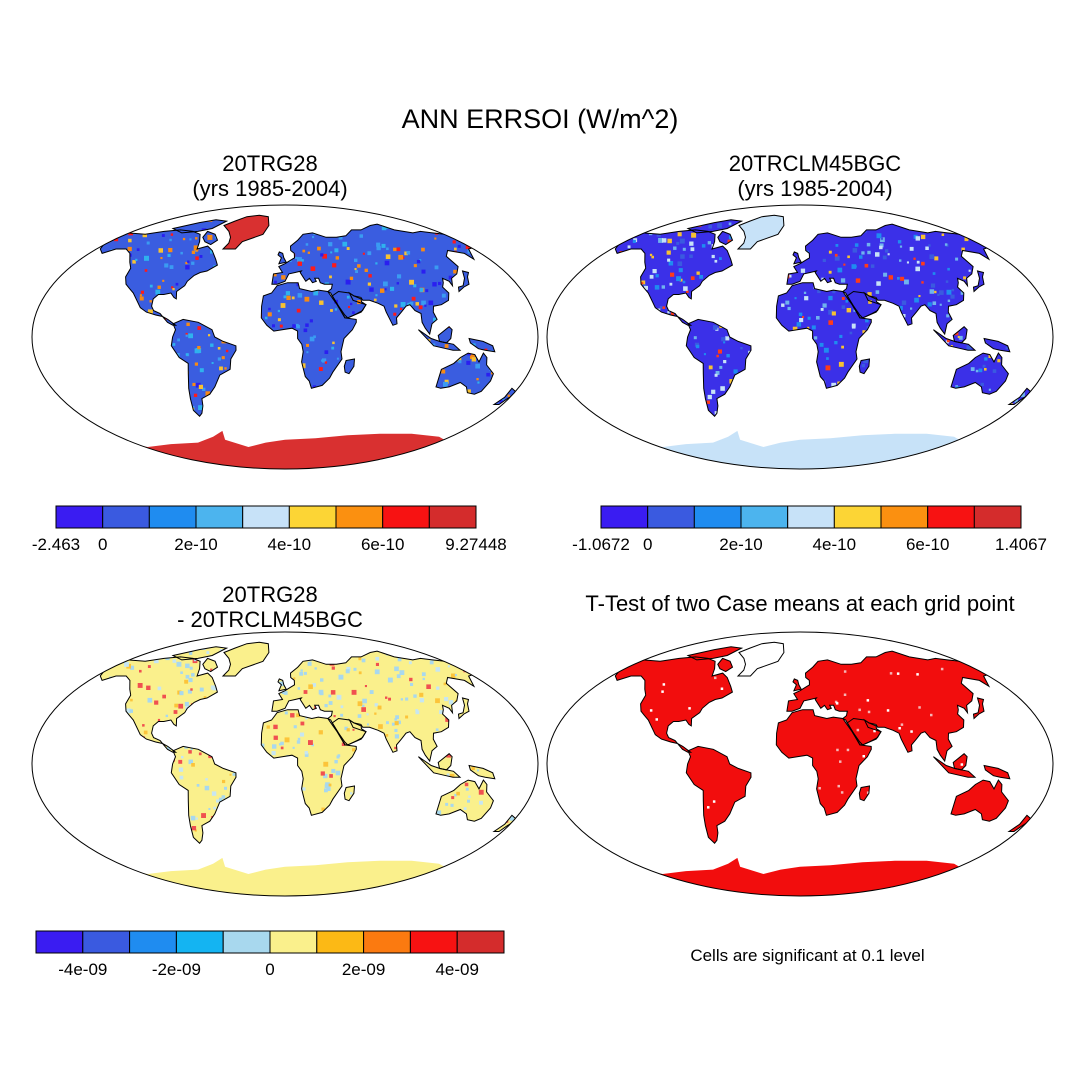 Image resolution: width=1080 pixels, height=1080 pixels. What do you see at coordinates (363, 969) in the screenshot?
I see `colorbar-tick-label: 2e-09` at bounding box center [363, 969].